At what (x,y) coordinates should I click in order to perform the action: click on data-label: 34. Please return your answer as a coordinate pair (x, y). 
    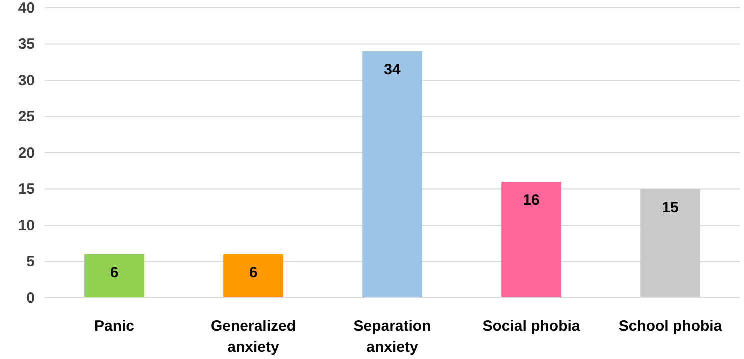
    Looking at the image, I should click on (393, 70).